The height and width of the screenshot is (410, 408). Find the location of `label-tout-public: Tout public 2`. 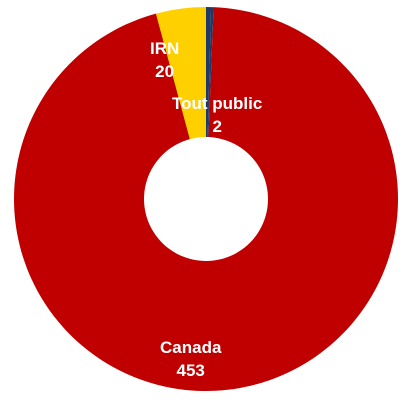

label-tout-public: Tout public 2 is located at coordinates (217, 115).